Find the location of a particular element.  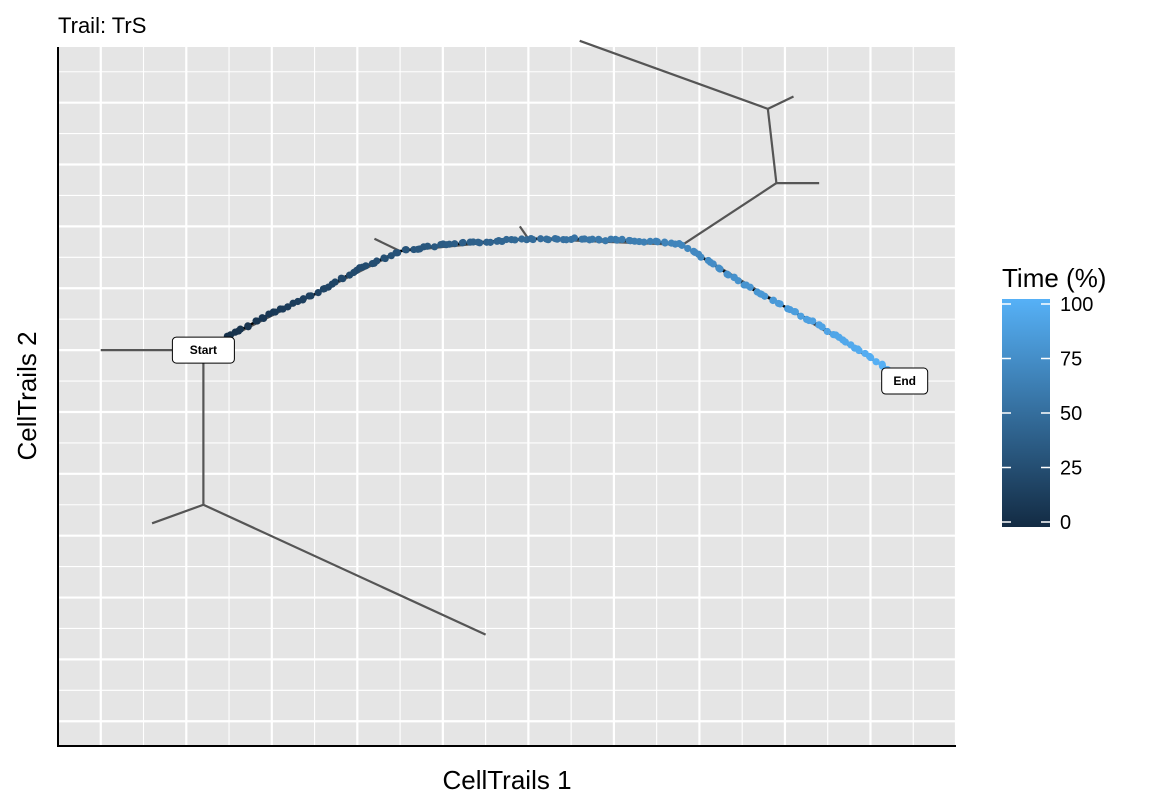

trail-nodes: Start End is located at coordinates (550, 365).